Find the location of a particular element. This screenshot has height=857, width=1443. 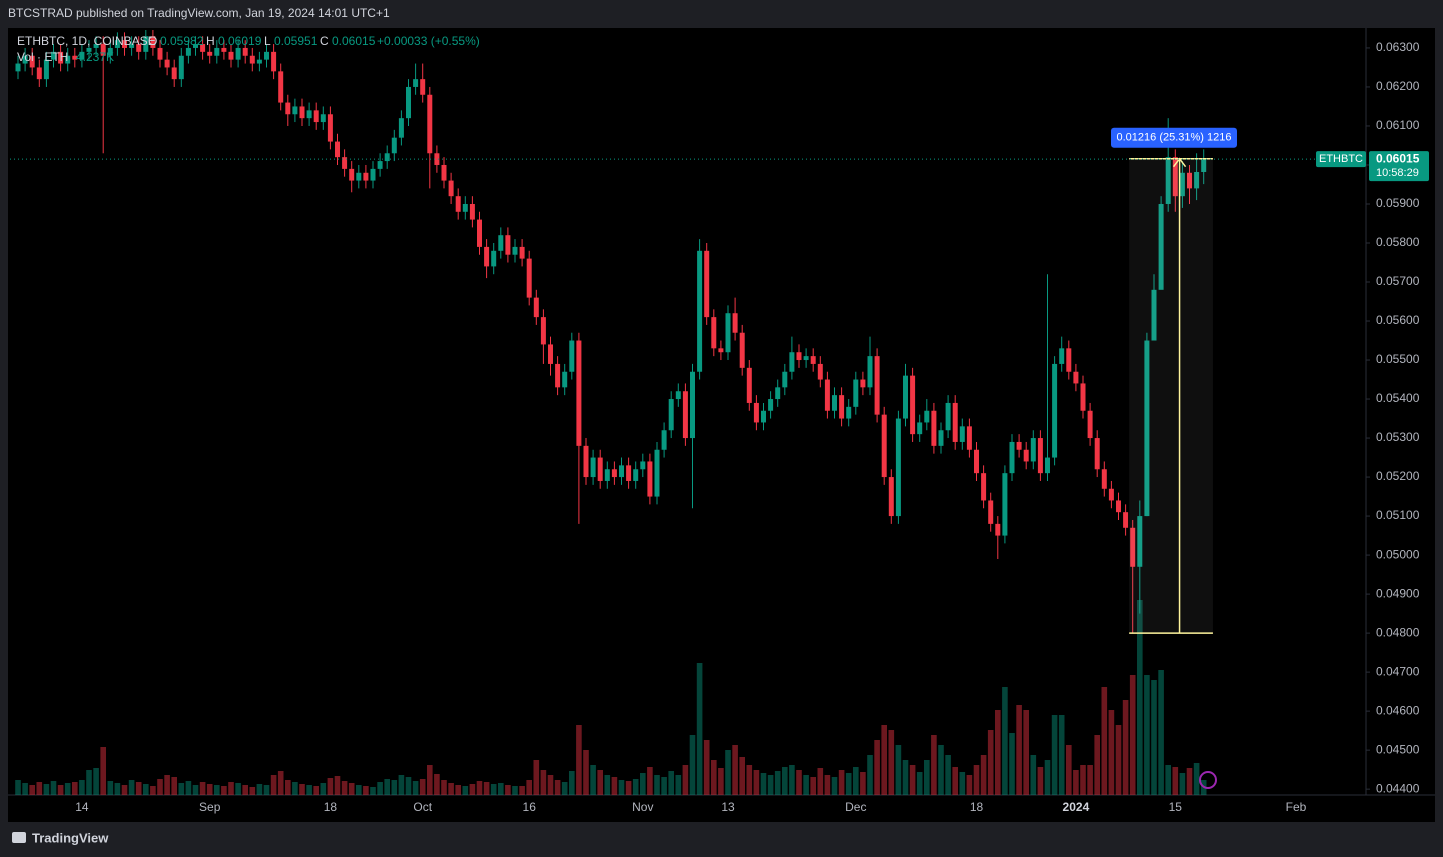

legend-change: +0.00033 (+0.55%) is located at coordinates (428, 41).